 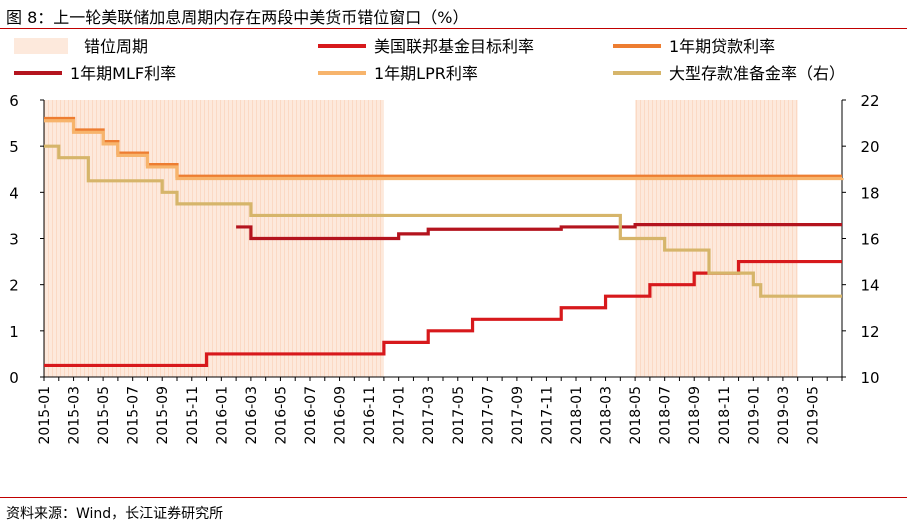 What do you see at coordinates (636, 415) in the screenshot?
I see `x-tick-label: 2018-05` at bounding box center [636, 415].